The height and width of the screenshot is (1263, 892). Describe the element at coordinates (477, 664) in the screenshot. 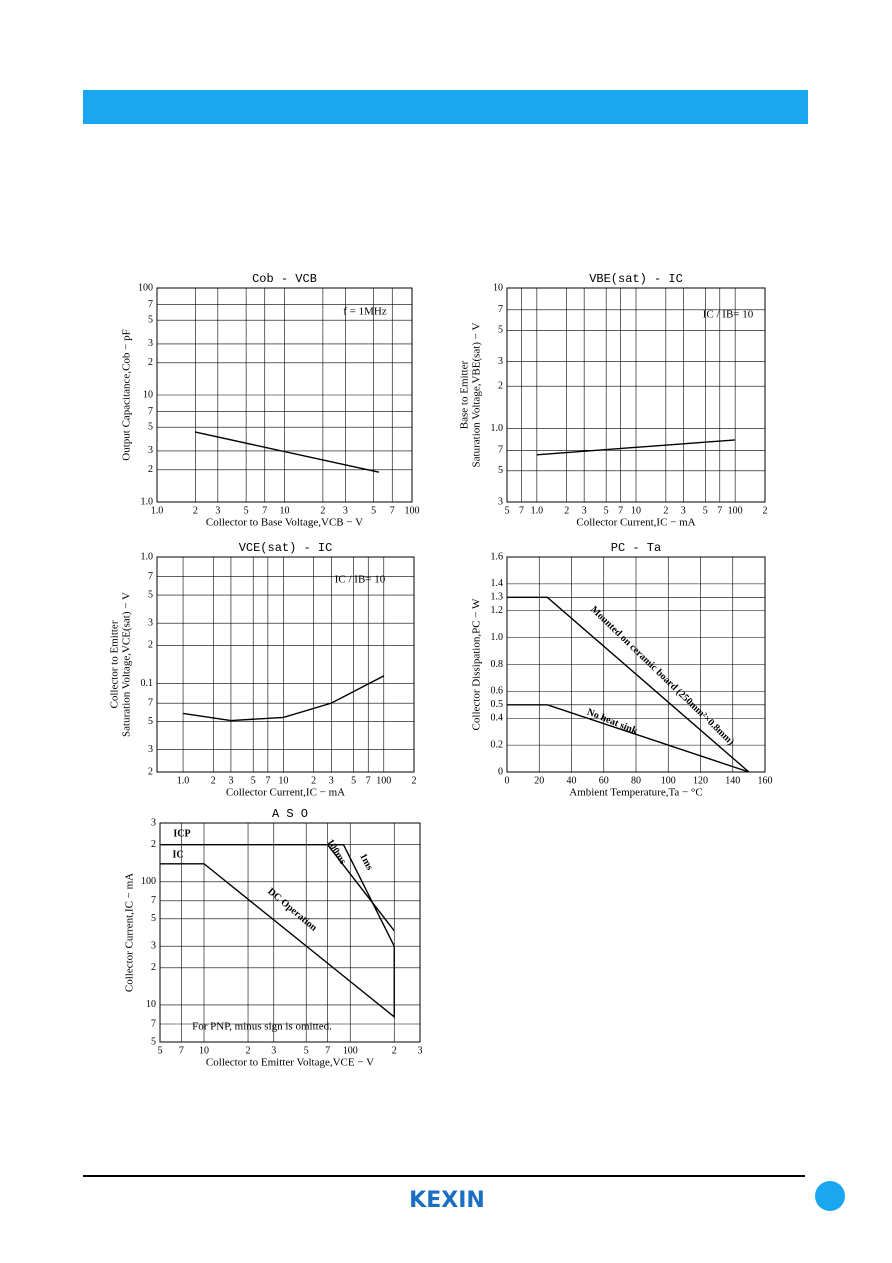

I see `y-axis-label: Collector Dissipation,PC − W` at that location.